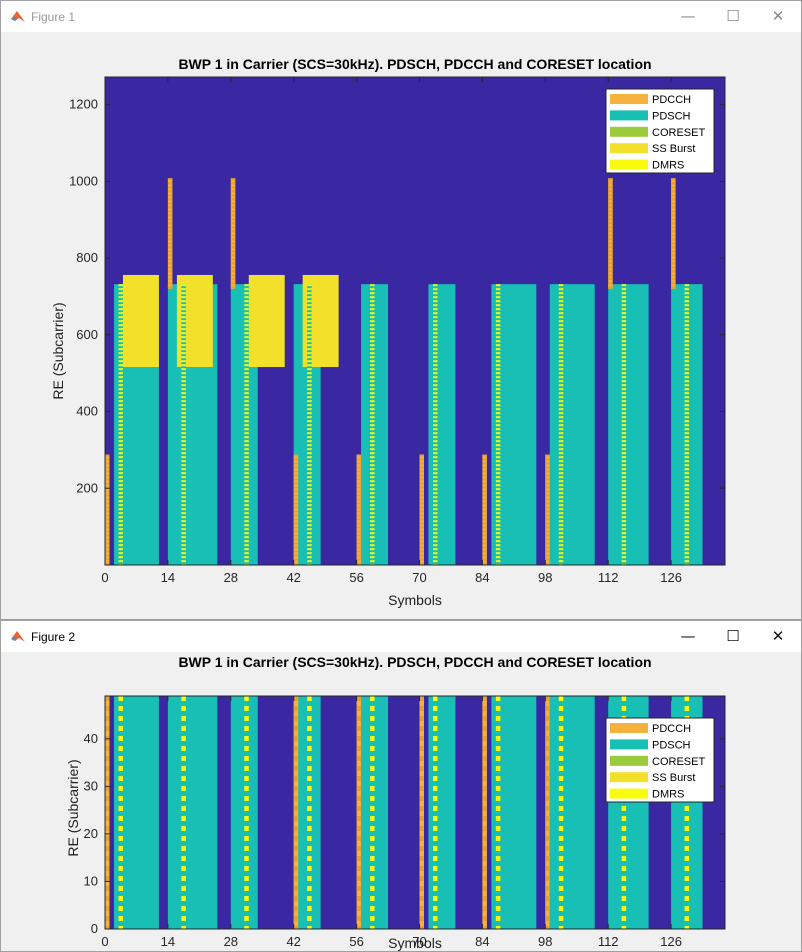  What do you see at coordinates (401, 636) in the screenshot?
I see `title-bar: Figure 2 — ☐ ✕` at bounding box center [401, 636].